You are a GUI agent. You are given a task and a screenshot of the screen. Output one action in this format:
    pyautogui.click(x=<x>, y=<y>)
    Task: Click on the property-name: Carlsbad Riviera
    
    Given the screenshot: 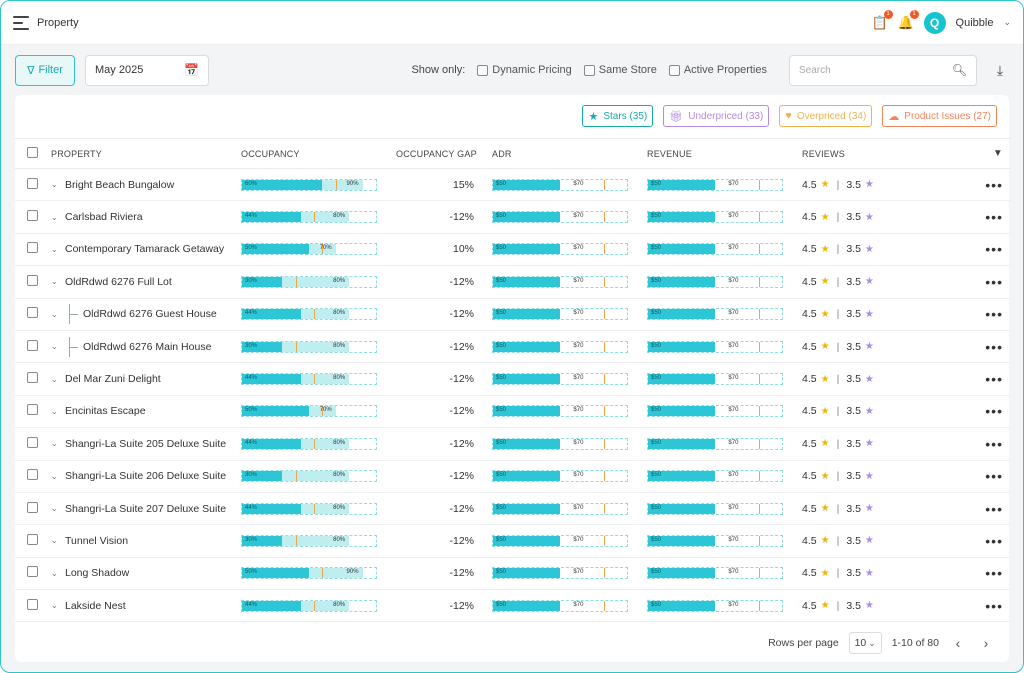 What is the action you would take?
    pyautogui.click(x=104, y=217)
    